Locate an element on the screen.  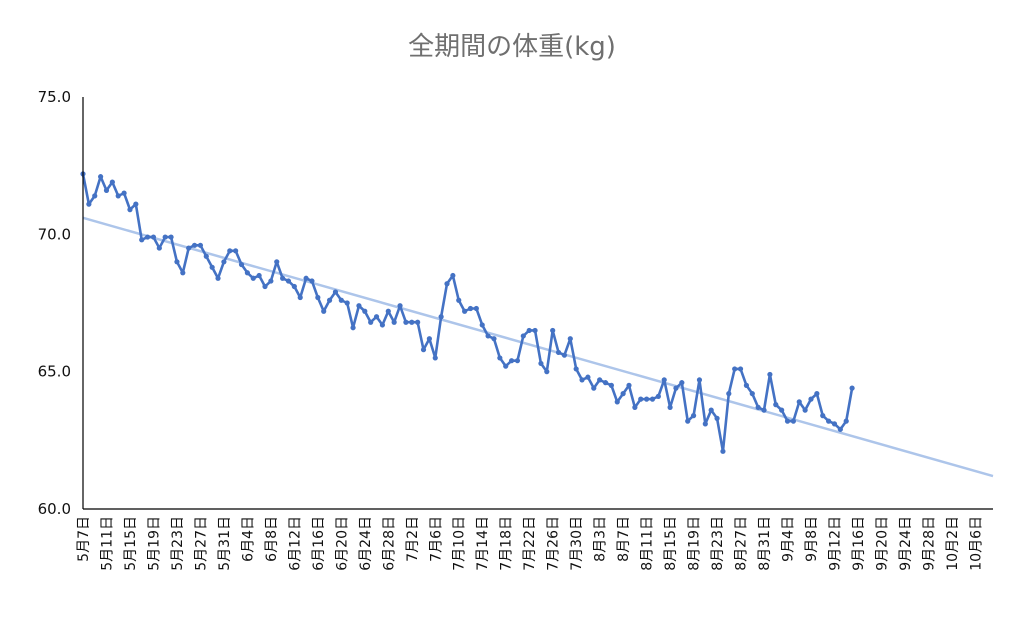
x-tick-label: 6月24日 is located at coordinates (366, 543).